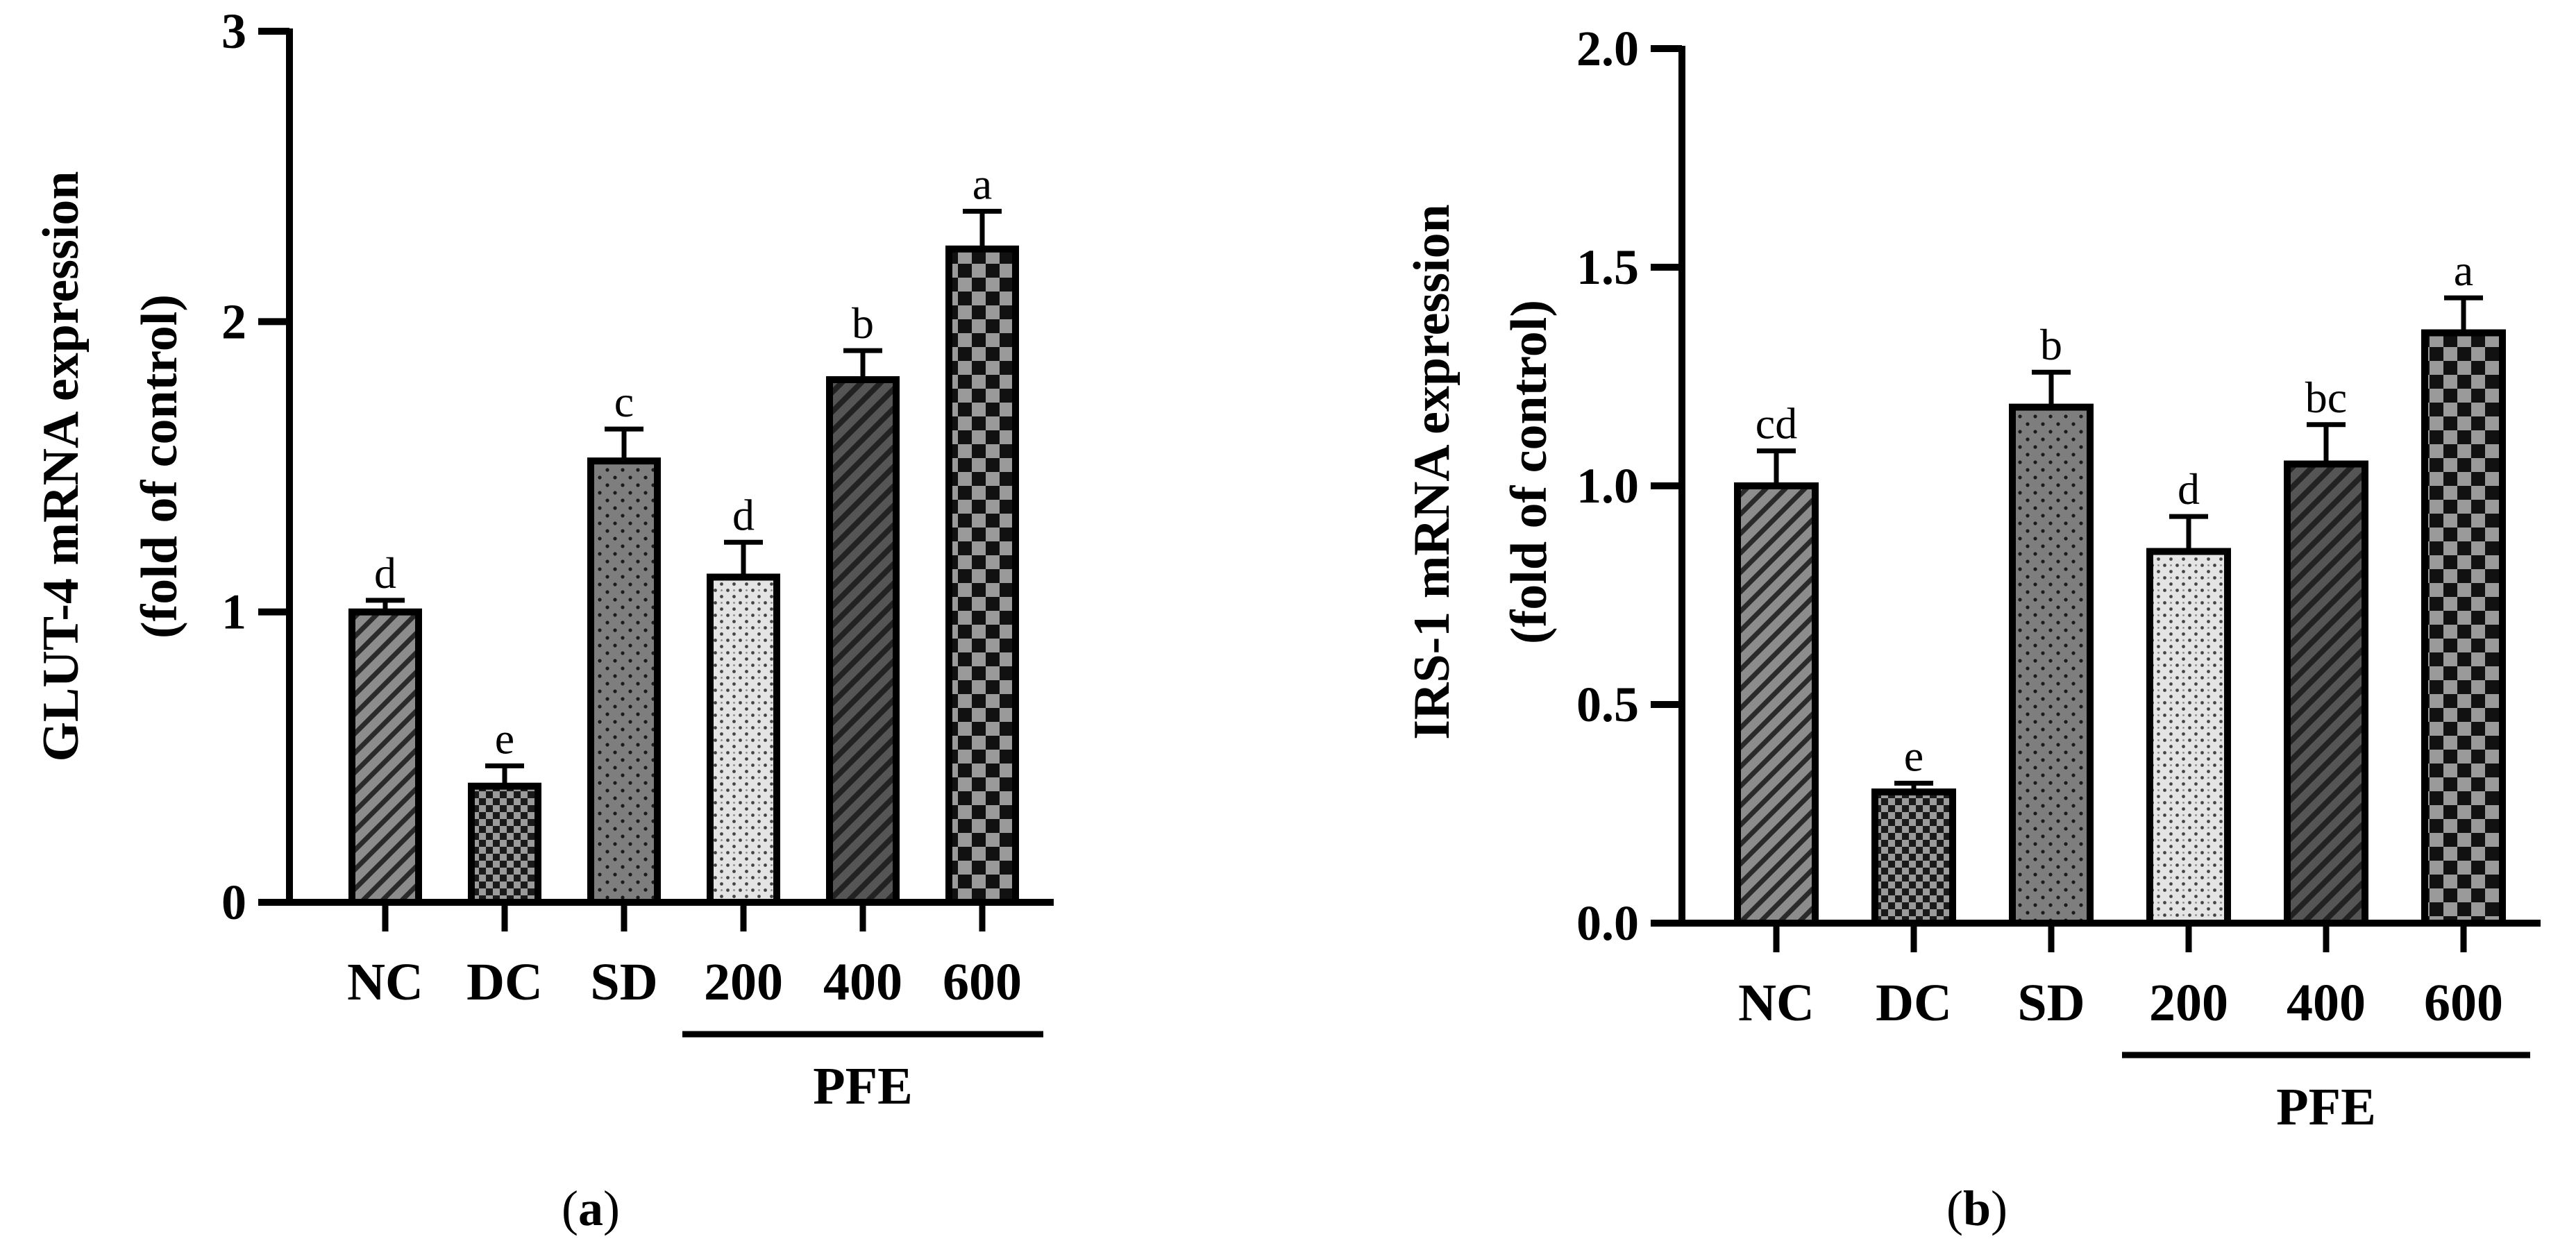 The height and width of the screenshot is (1257, 2576). I want to click on y-tick-label: 2, so click(233, 321).